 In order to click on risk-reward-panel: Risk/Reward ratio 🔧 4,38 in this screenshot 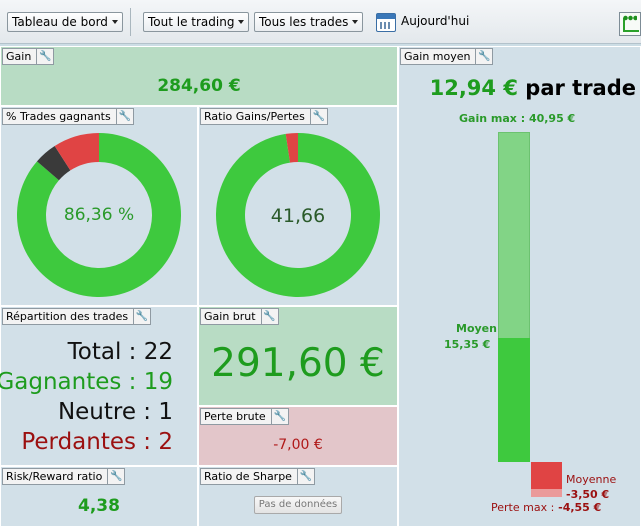, I will do `click(99, 496)`.